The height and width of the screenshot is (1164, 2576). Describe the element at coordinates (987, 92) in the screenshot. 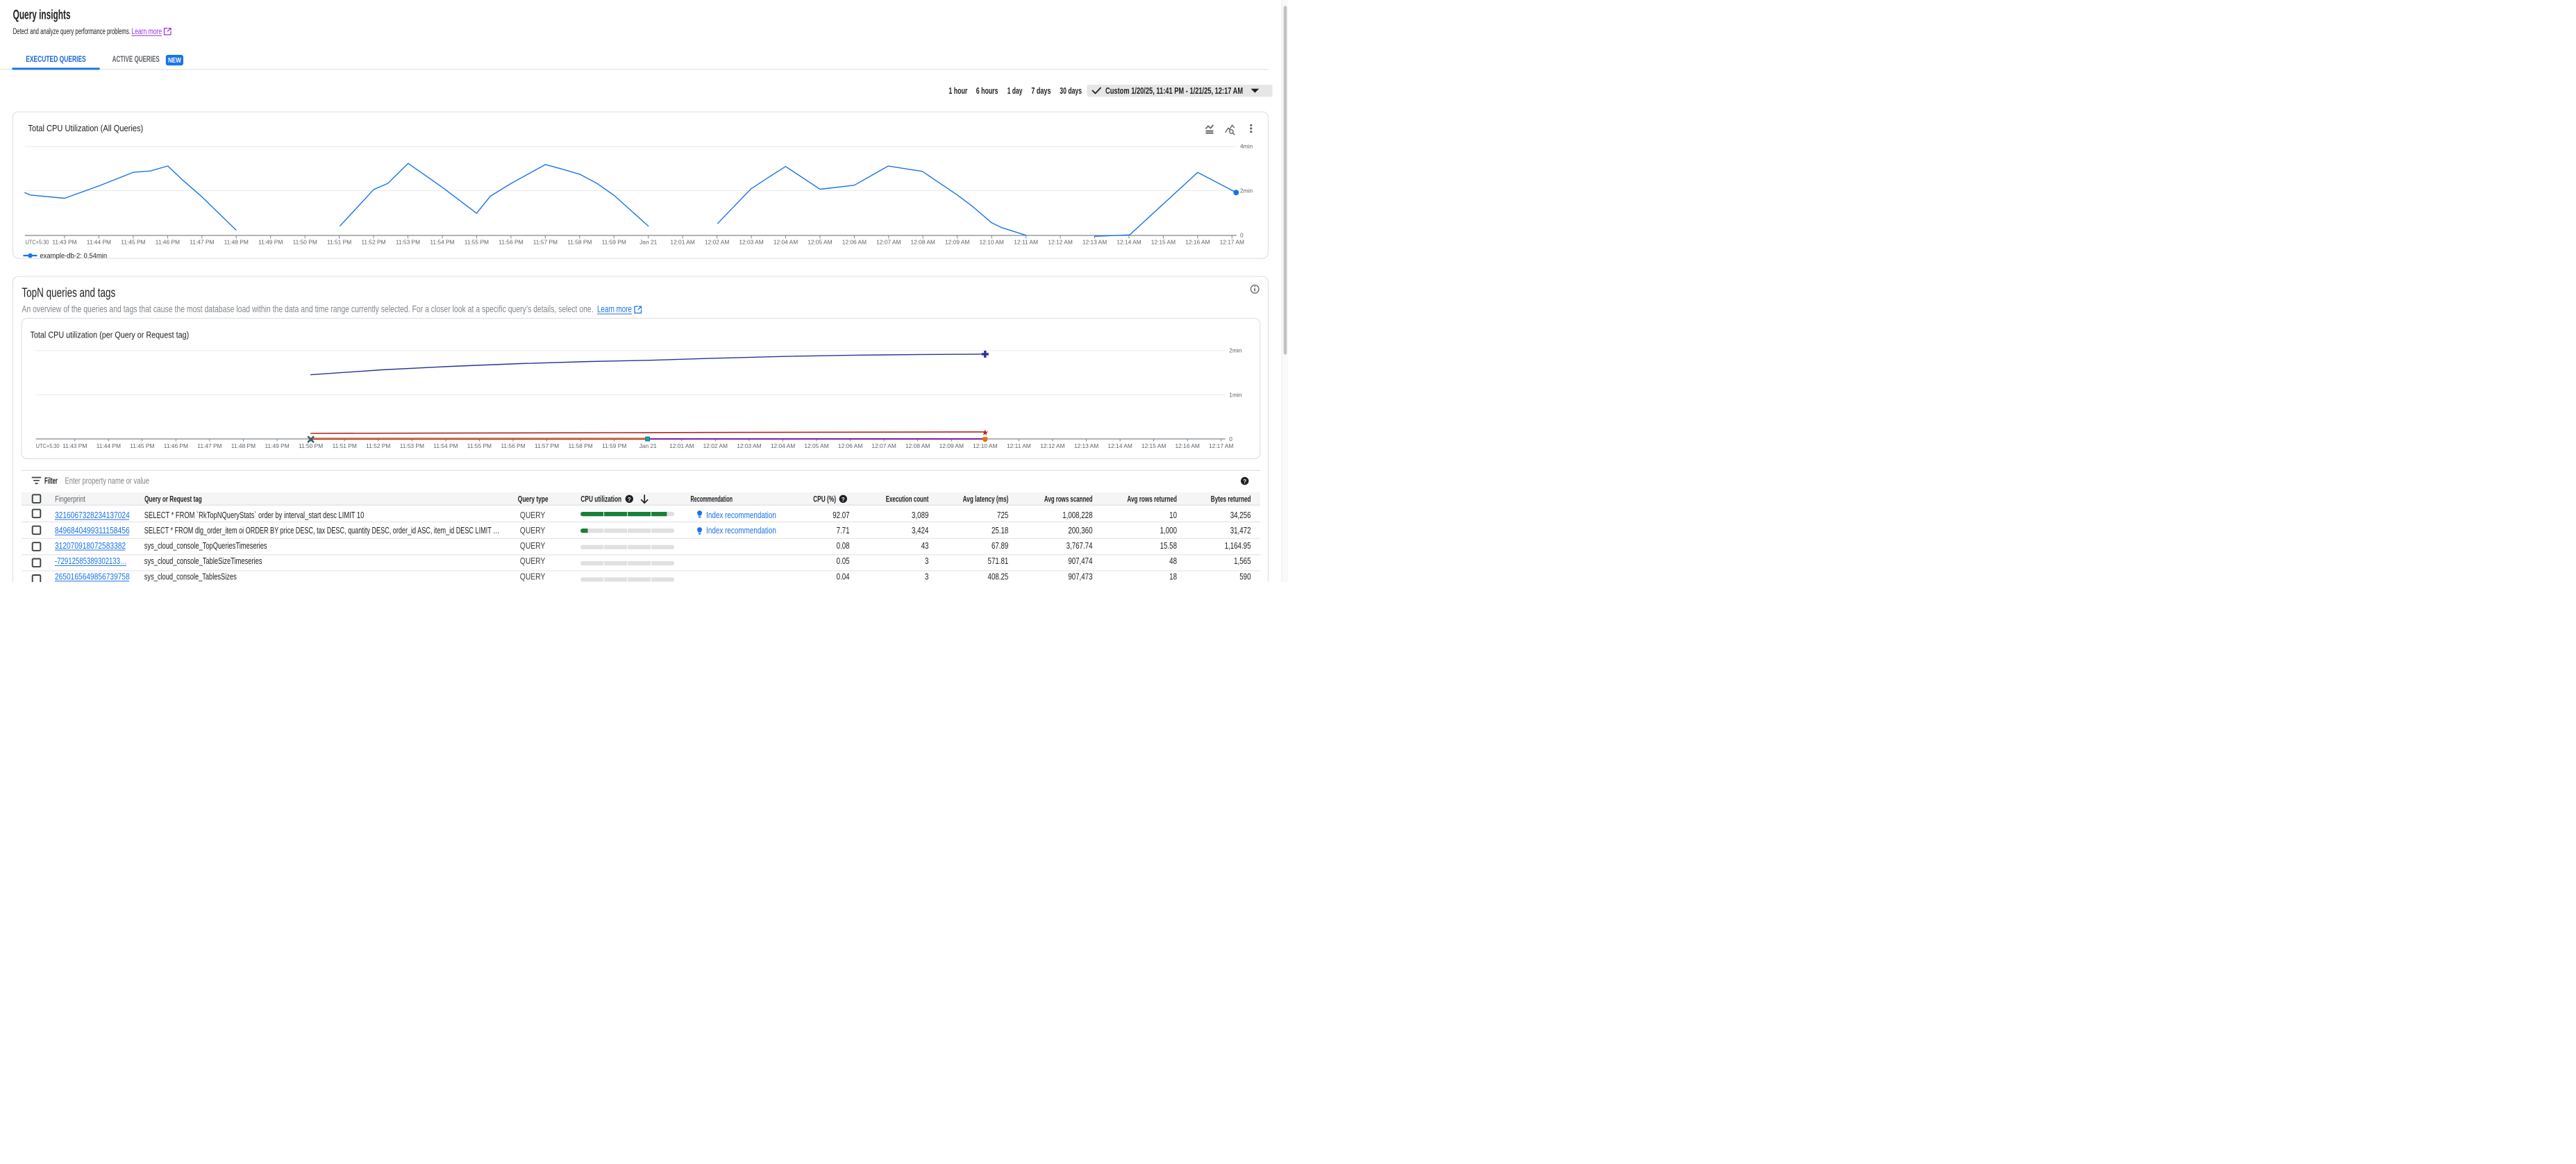

I see `svg-text: 6 hours` at that location.